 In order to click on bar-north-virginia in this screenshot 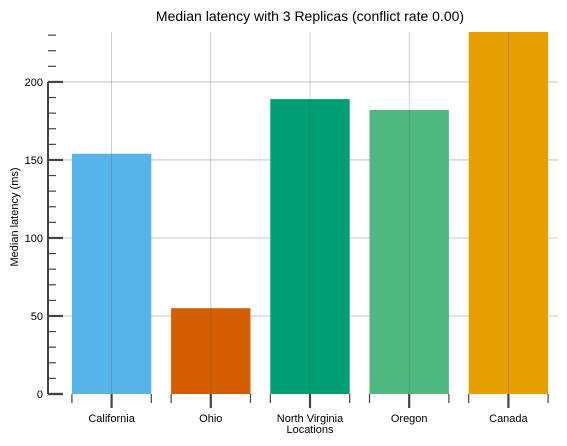, I will do `click(310, 247)`.